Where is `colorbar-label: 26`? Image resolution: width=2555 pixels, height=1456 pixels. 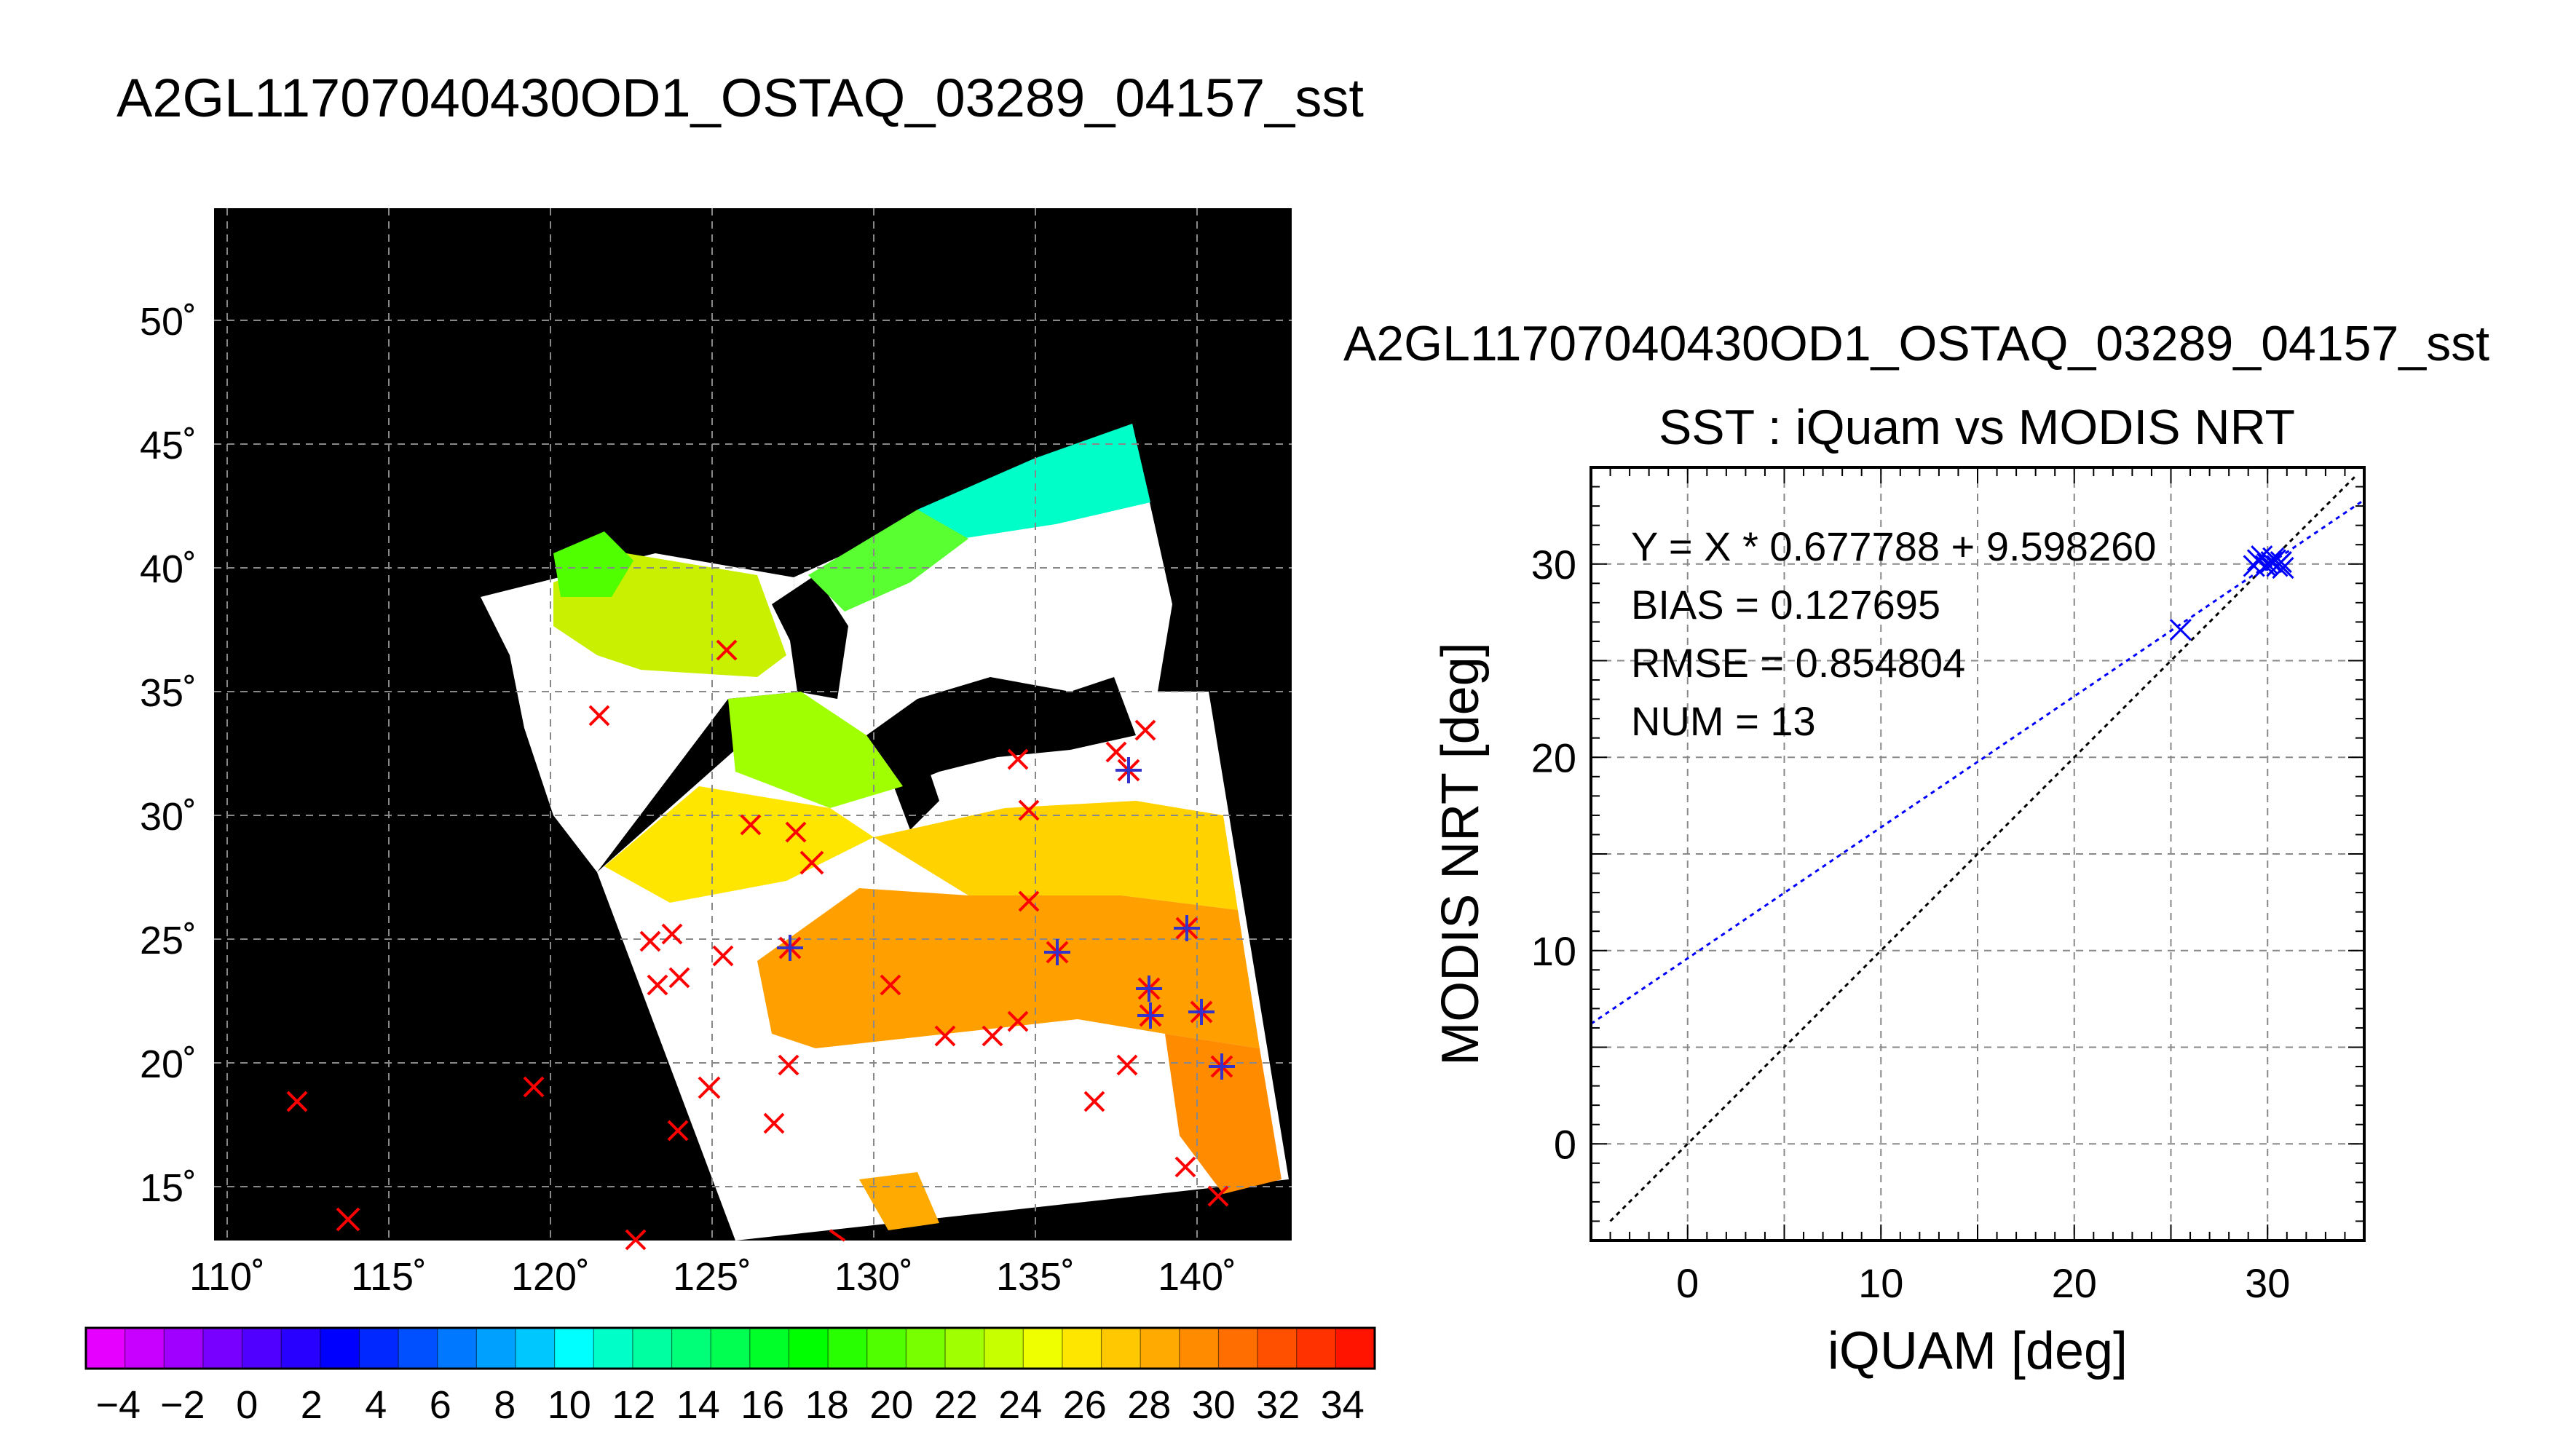 colorbar-label: 26 is located at coordinates (1085, 1405).